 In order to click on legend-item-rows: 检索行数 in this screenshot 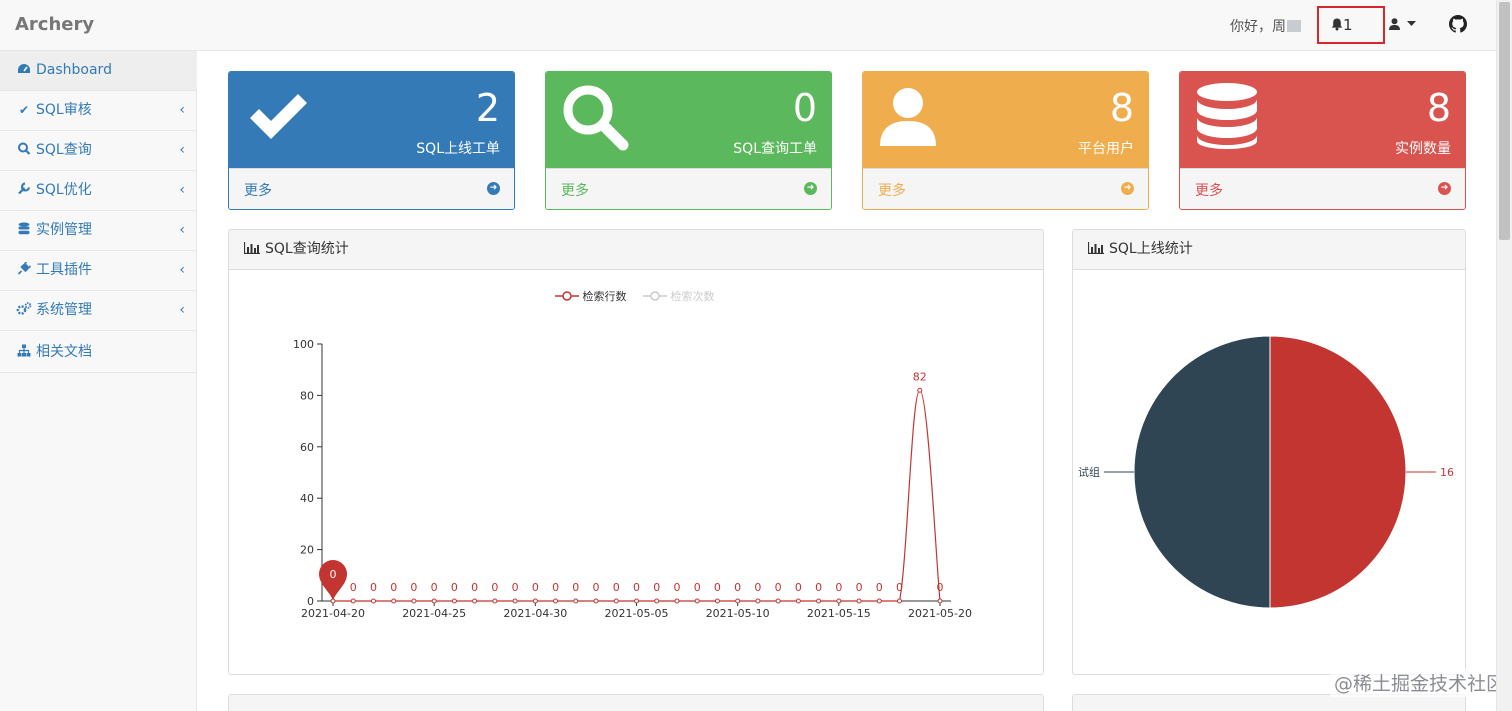, I will do `click(591, 296)`.